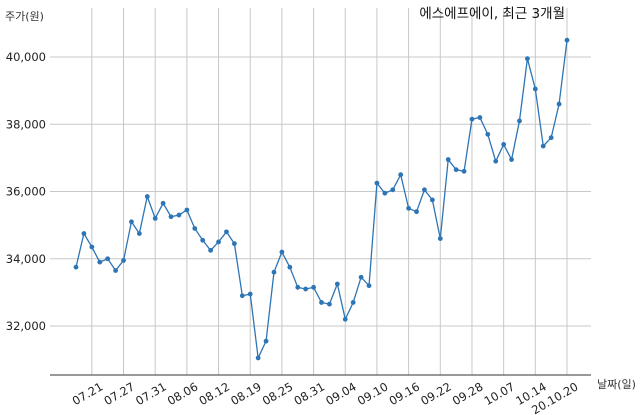  What do you see at coordinates (215, 393) in the screenshot?
I see `x-tick-label: 08.12` at bounding box center [215, 393].